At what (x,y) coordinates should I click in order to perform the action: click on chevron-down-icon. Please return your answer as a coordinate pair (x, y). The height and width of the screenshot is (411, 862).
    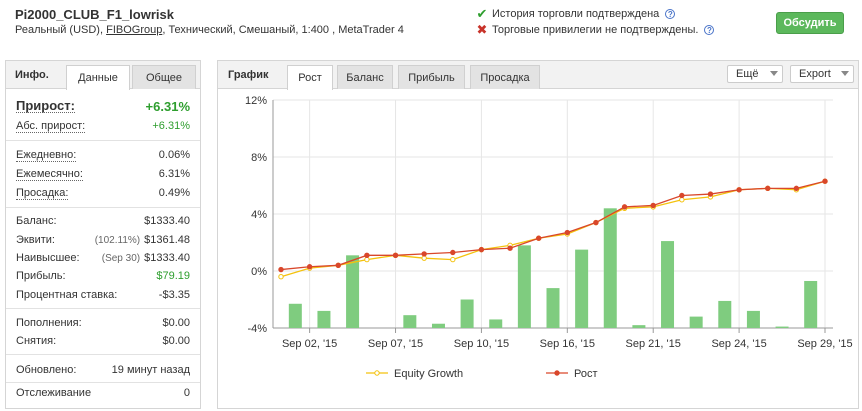
    Looking at the image, I should click on (845, 73).